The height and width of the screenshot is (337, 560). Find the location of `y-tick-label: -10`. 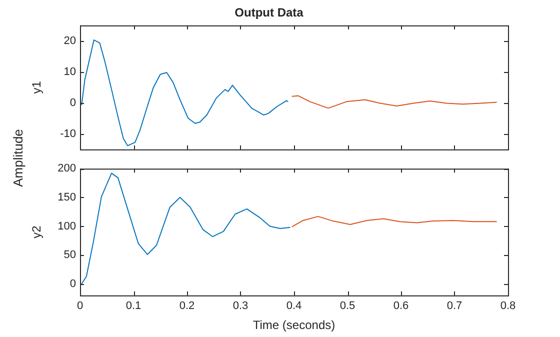

y-tick-label: -10 is located at coordinates (68, 134).